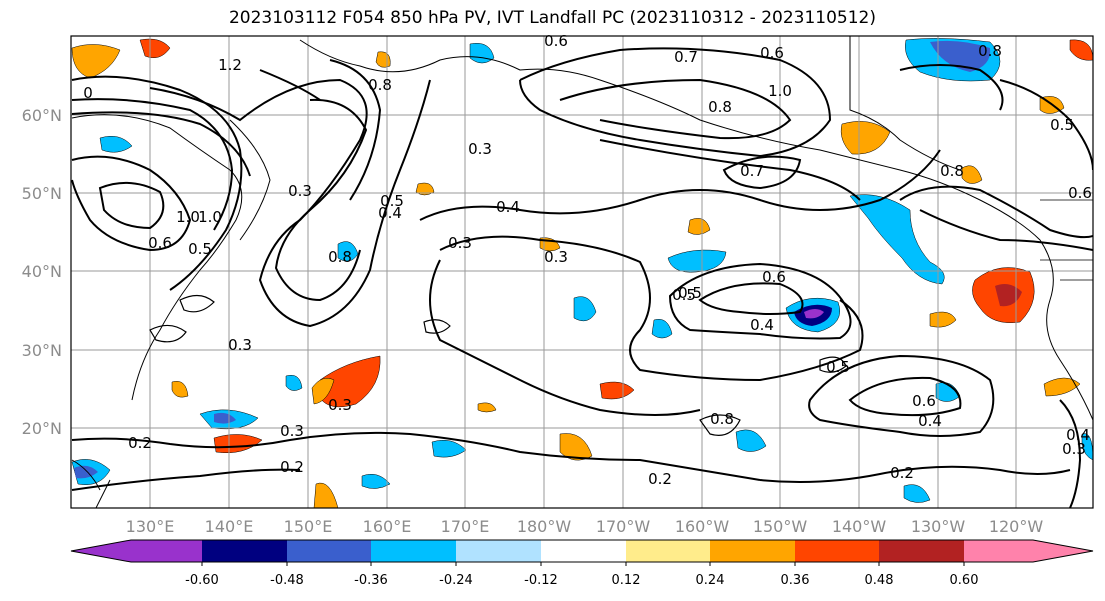 The height and width of the screenshot is (601, 1105). Describe the element at coordinates (150, 526) in the screenshot. I see `longitude-tick-label: 130°E` at that location.